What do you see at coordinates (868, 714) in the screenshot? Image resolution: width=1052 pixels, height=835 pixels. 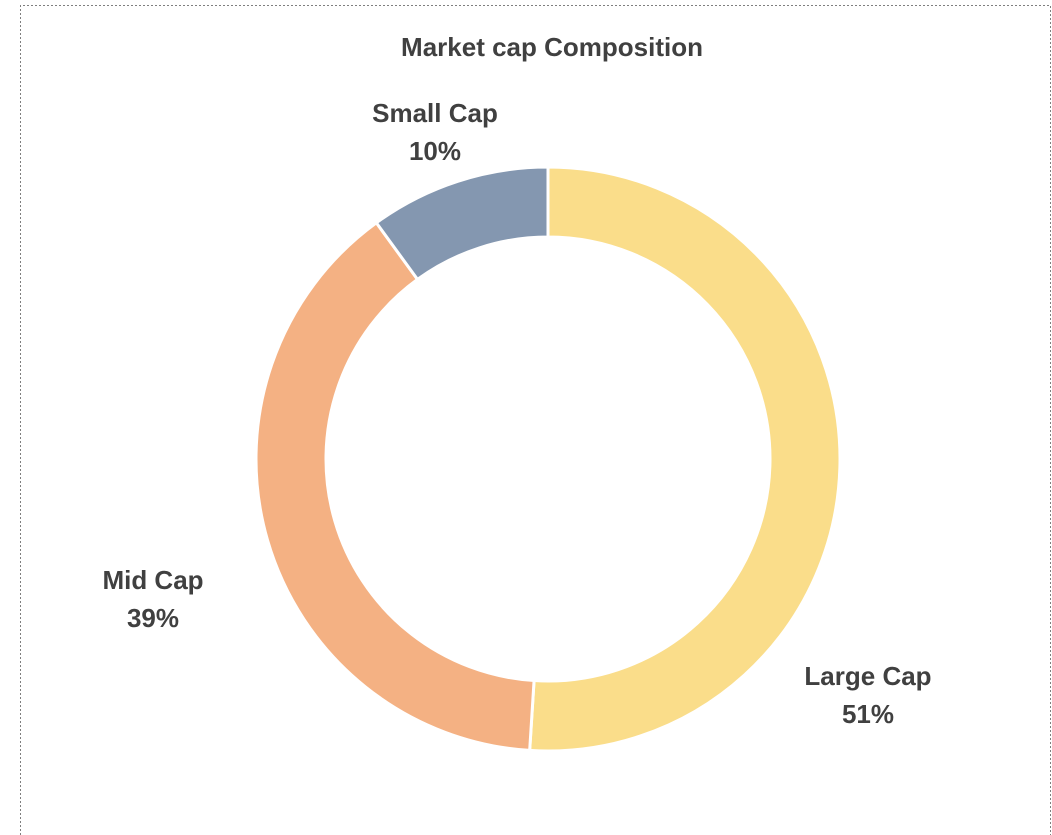 I see `slice-value-label: 51%` at bounding box center [868, 714].